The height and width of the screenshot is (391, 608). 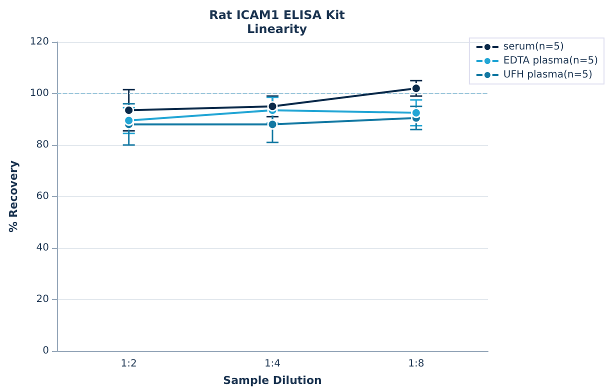 I want to click on y-tick-label: 20, so click(x=42, y=299).